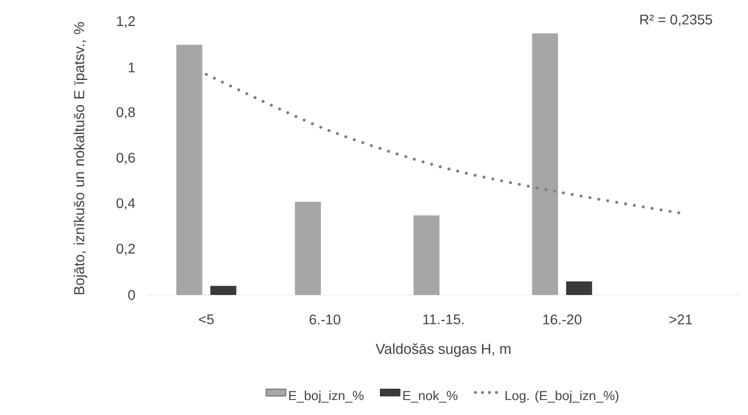 The height and width of the screenshot is (415, 748). What do you see at coordinates (131, 295) in the screenshot?
I see `y-tick-label: 0` at bounding box center [131, 295].